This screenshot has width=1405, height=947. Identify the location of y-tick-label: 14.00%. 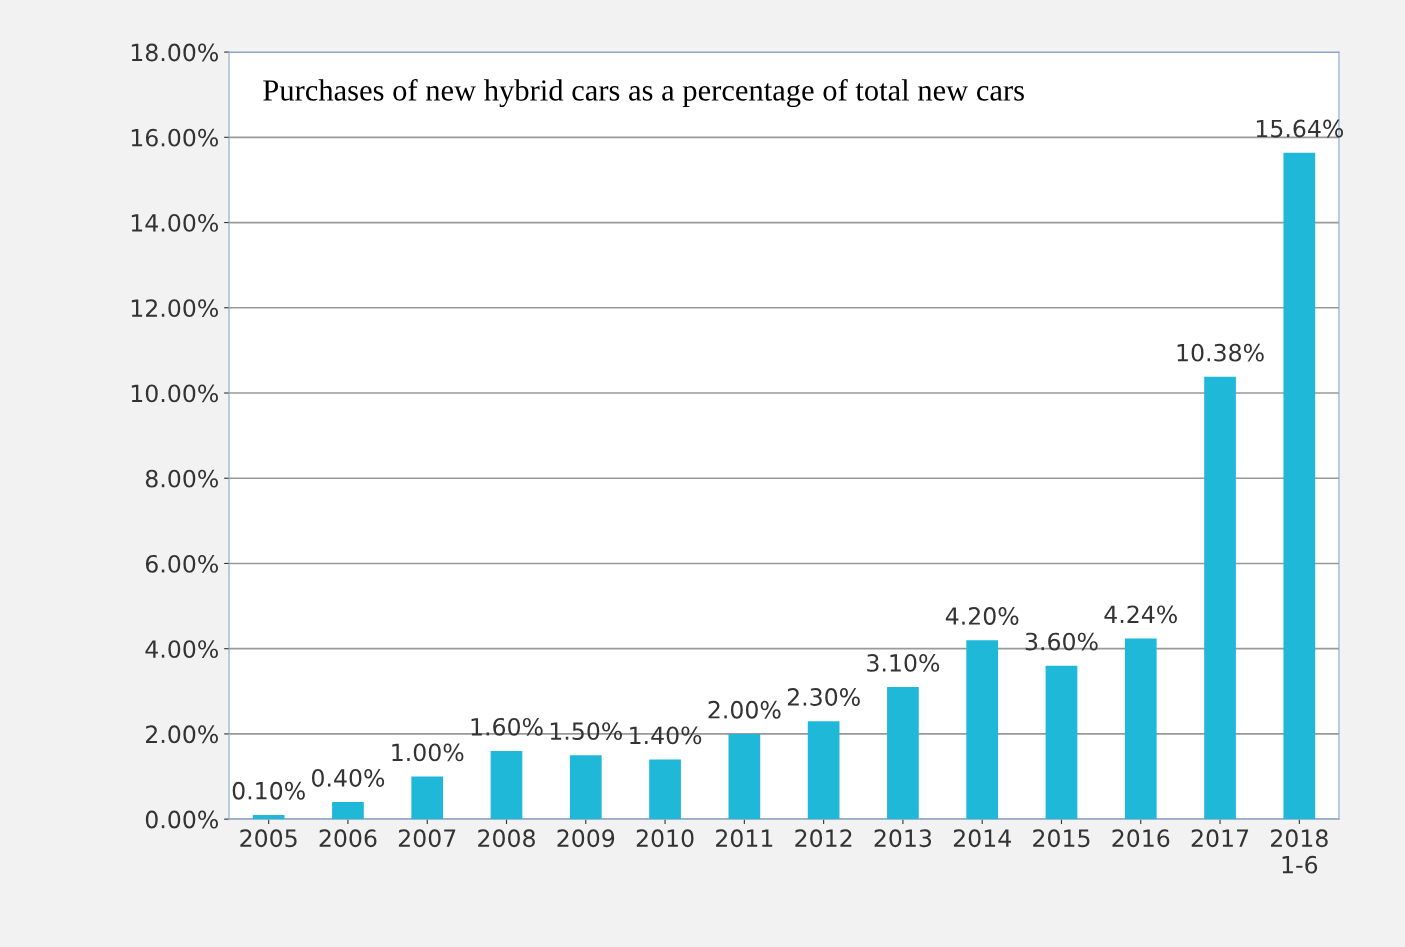
(174, 222).